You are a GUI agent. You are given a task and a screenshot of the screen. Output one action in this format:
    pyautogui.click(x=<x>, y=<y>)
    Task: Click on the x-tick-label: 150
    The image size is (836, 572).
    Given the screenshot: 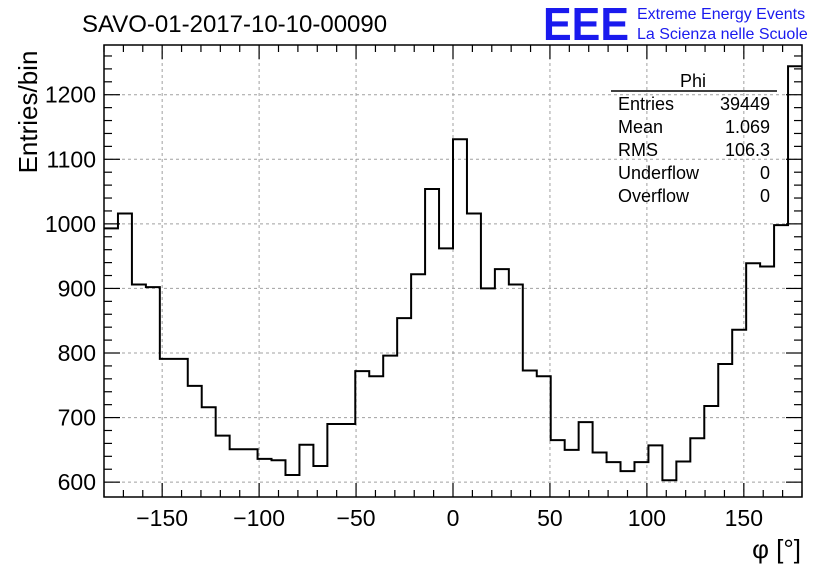 What is the action you would take?
    pyautogui.click(x=744, y=518)
    